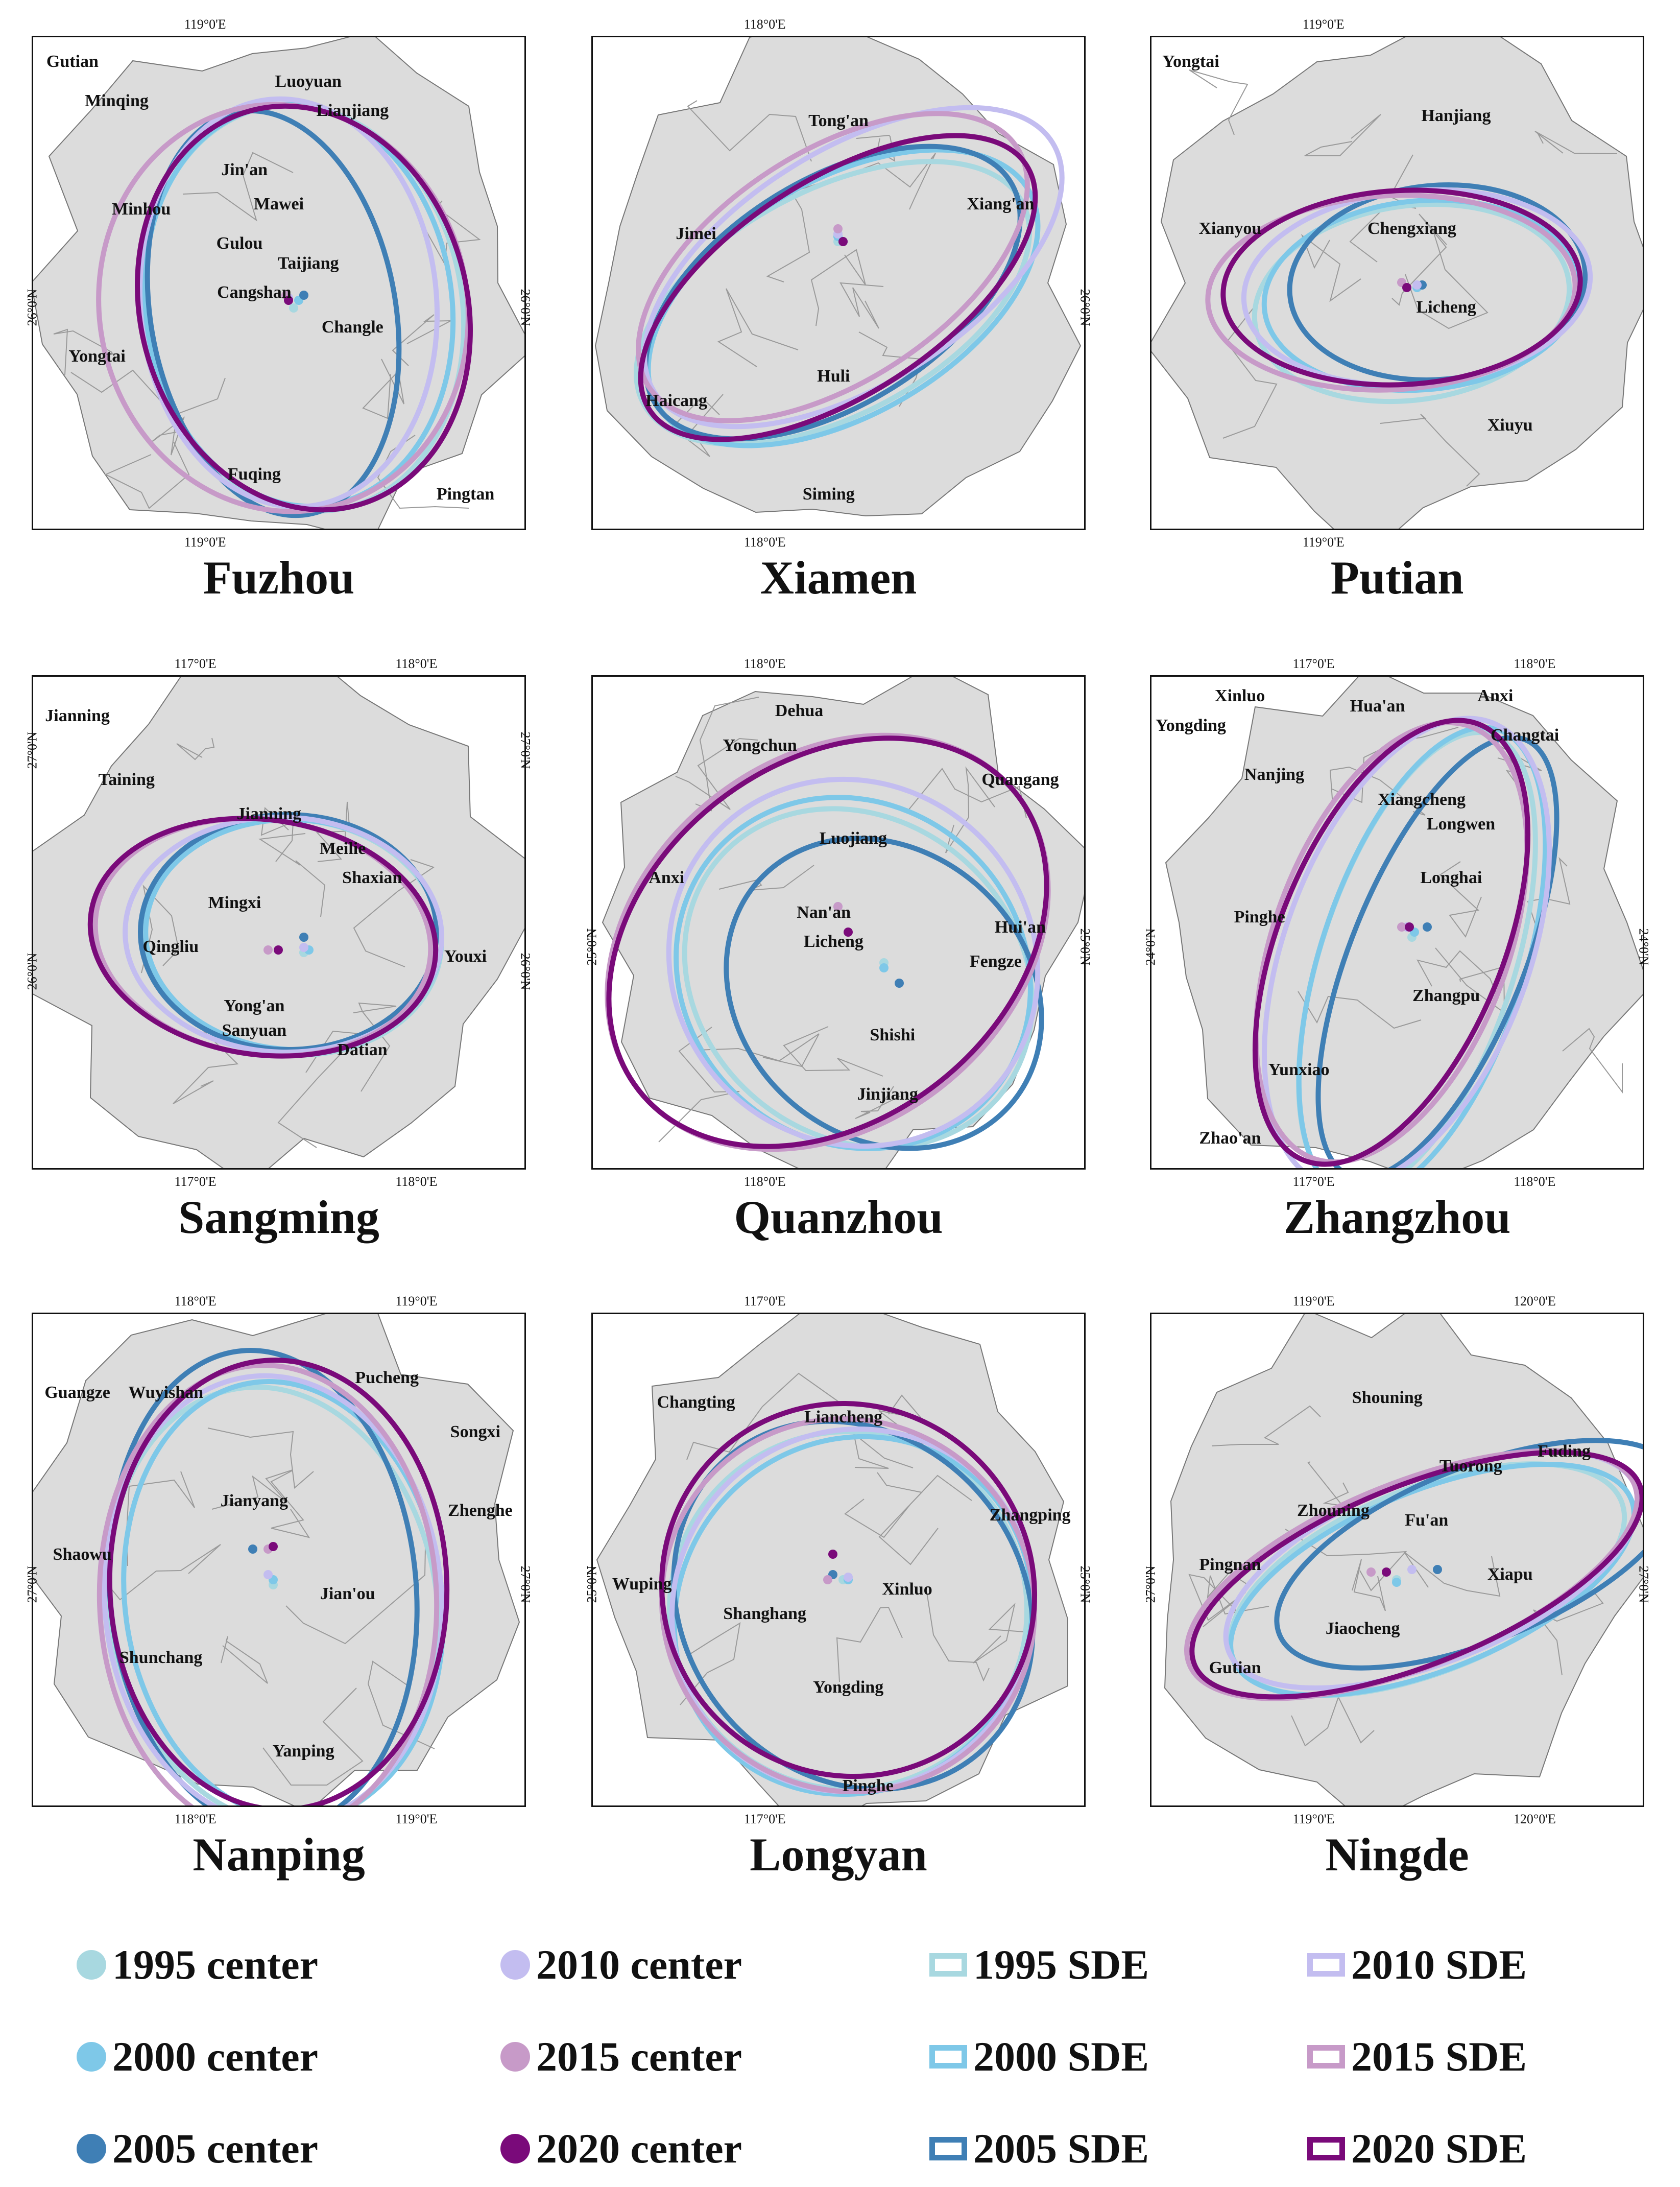 Image resolution: width=1680 pixels, height=2187 pixels. Describe the element at coordinates (215, 2056) in the screenshot. I see `legend-label: 2000 center` at that location.